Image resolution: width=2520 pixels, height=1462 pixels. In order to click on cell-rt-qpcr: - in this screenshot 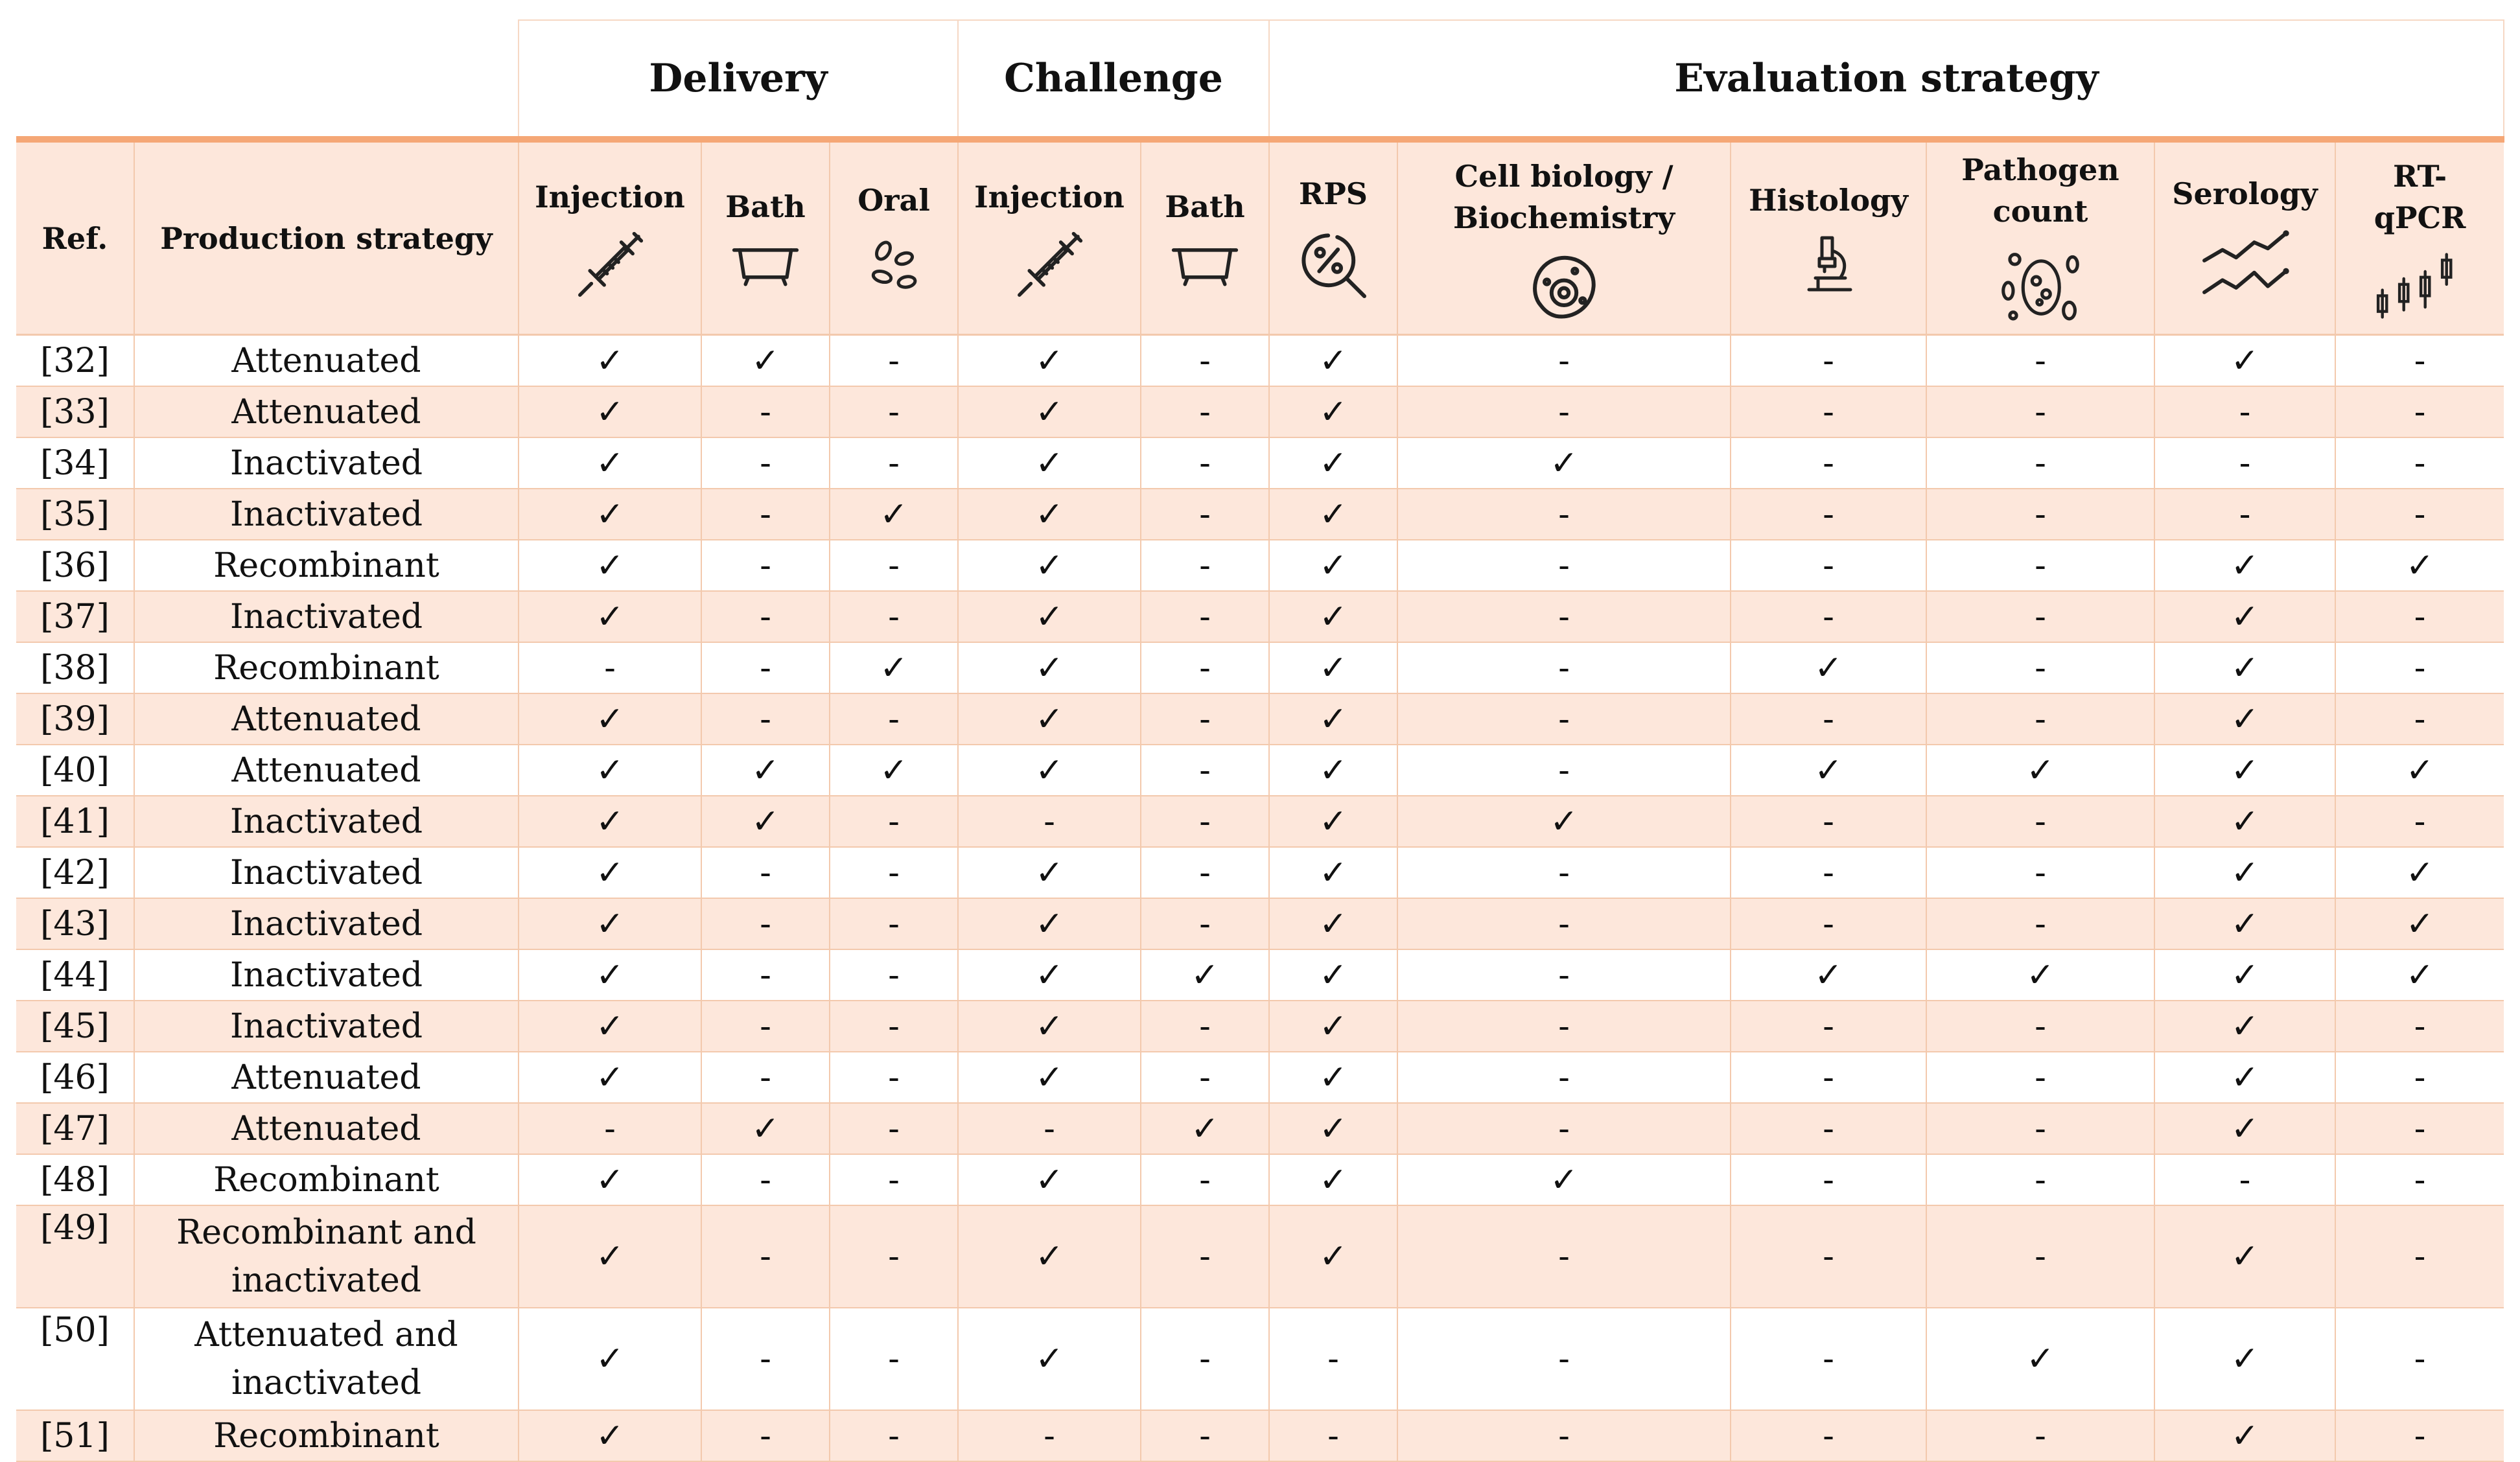, I will do `click(2419, 822)`.